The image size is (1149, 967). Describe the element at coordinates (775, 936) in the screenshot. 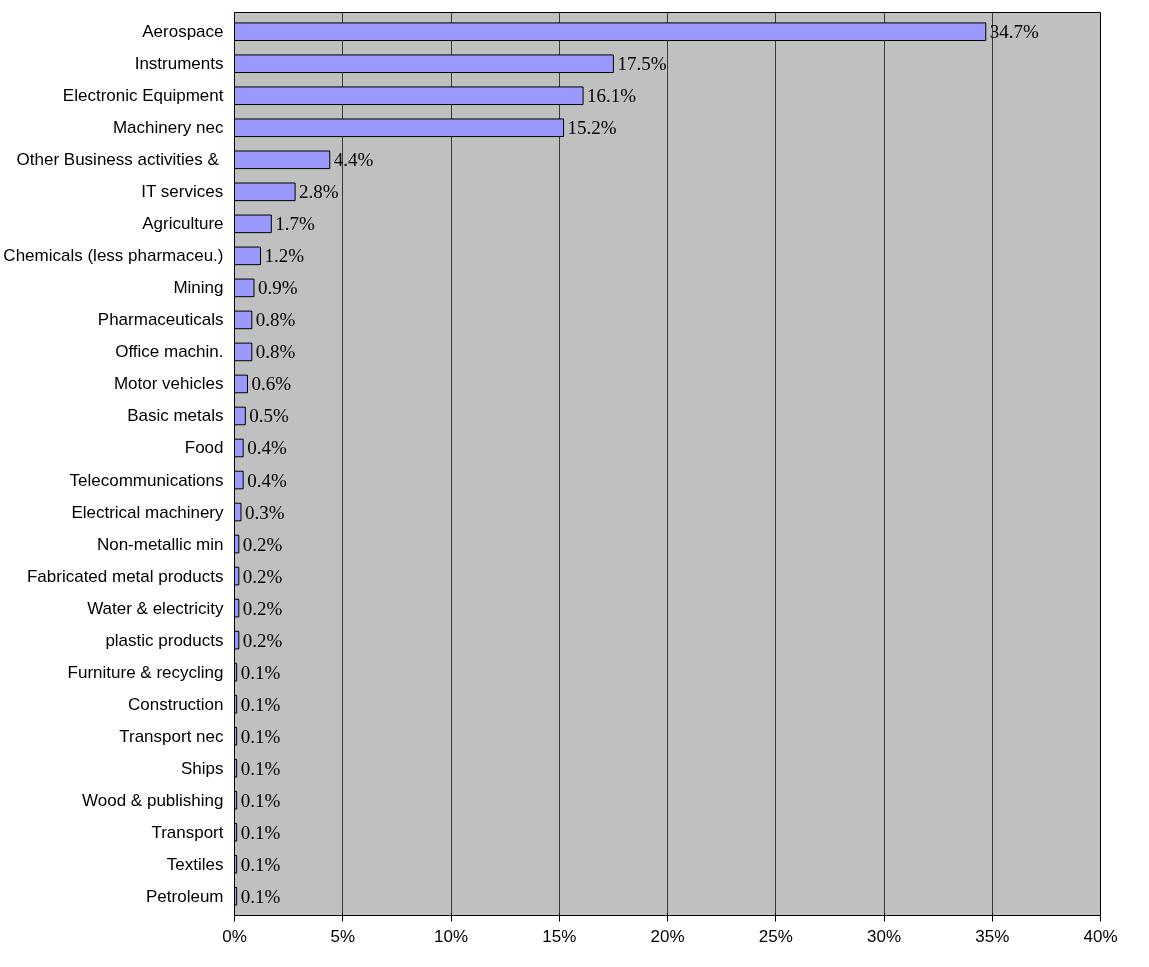

I see `x-tick-label: 25%` at that location.